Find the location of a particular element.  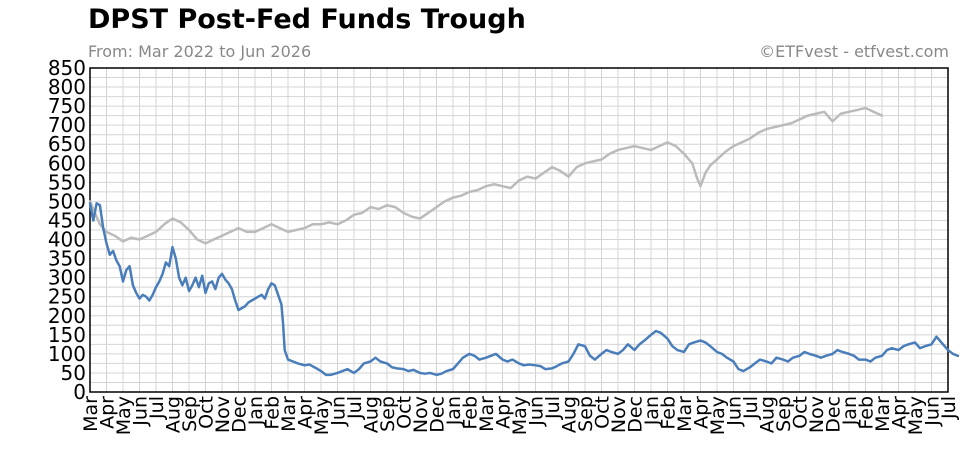

y-tick-label: 850 is located at coordinates (67, 68).